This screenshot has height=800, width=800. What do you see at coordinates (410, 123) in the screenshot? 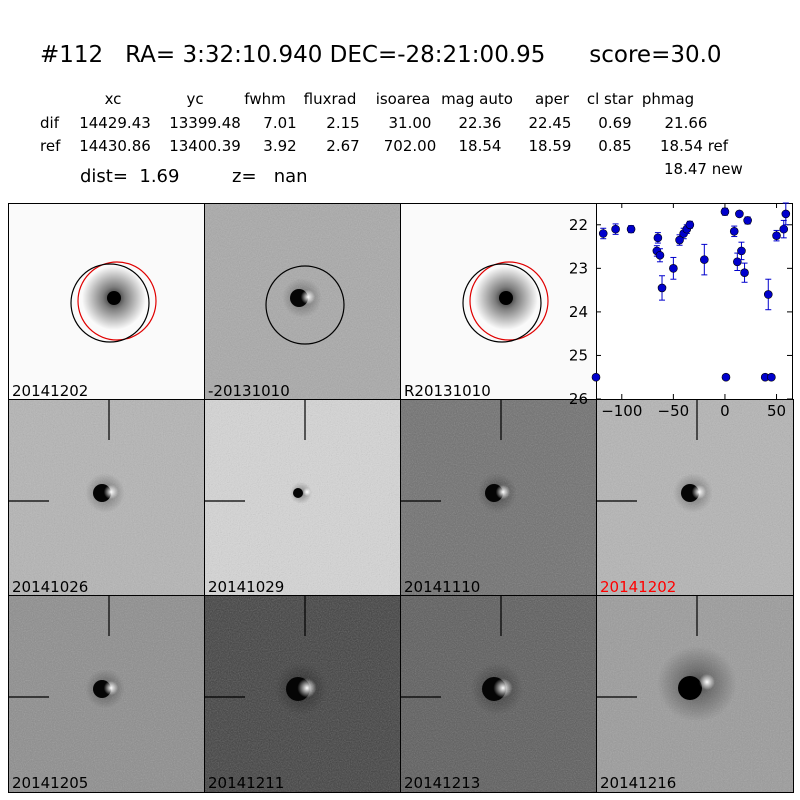
I see `table-cell: 31.00` at bounding box center [410, 123].